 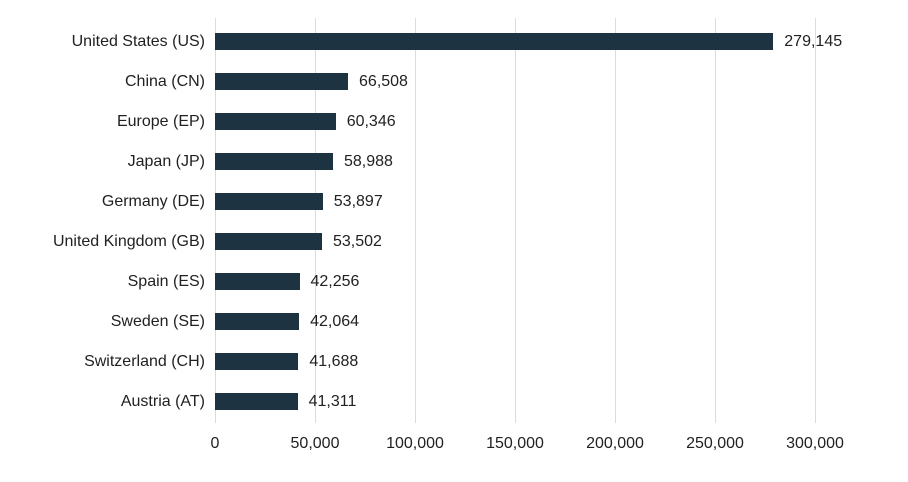 What do you see at coordinates (157, 321) in the screenshot?
I see `category-label: Sweden (SE)` at bounding box center [157, 321].